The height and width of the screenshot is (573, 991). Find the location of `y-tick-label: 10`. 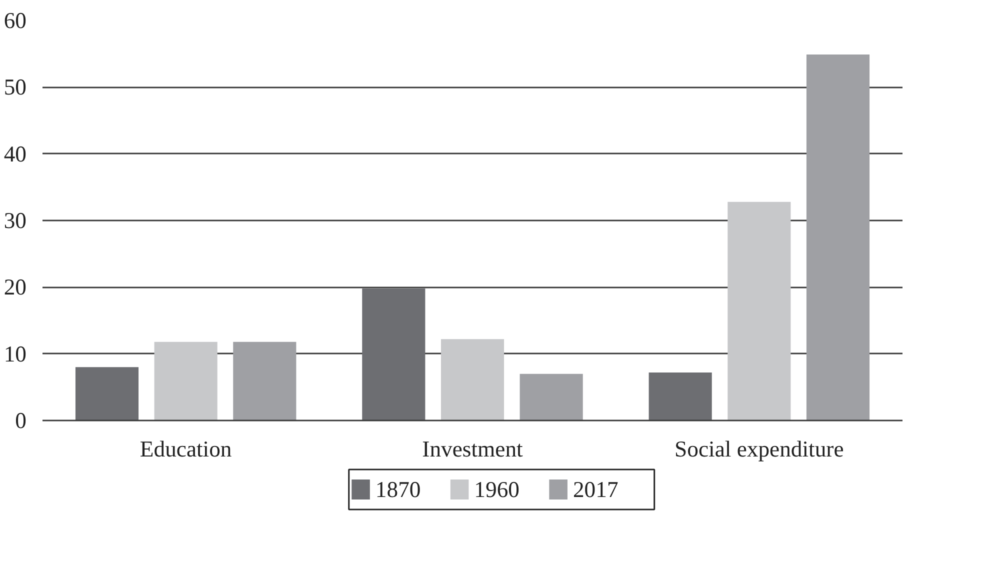

y-tick-label: 10 is located at coordinates (15, 353).